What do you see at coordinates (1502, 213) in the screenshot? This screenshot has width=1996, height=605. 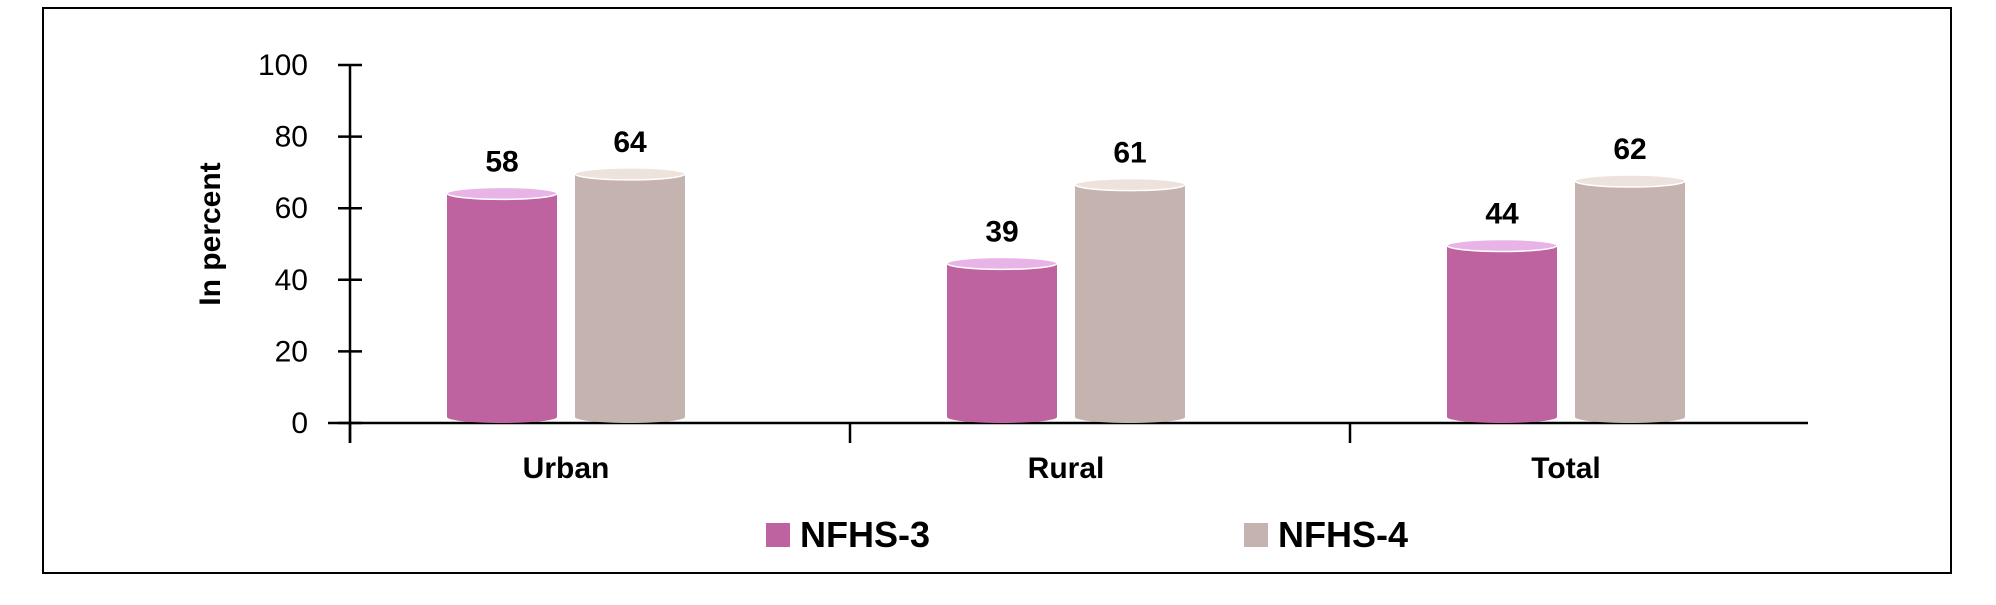 I see `data-label: 44` at bounding box center [1502, 213].